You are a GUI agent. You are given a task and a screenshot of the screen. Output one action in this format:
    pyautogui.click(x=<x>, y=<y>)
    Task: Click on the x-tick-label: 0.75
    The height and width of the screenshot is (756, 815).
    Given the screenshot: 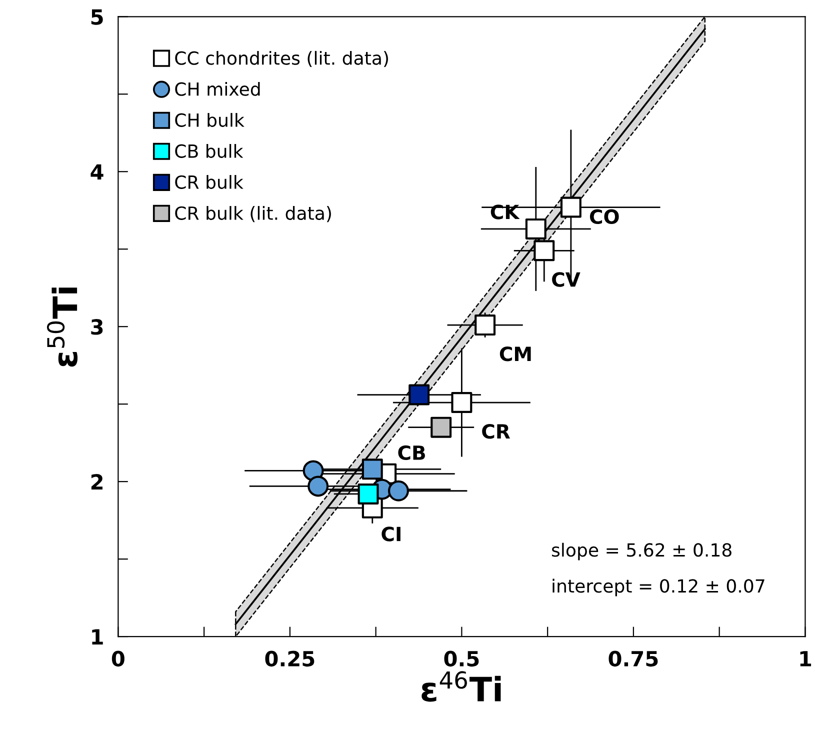 What is the action you would take?
    pyautogui.click(x=633, y=658)
    